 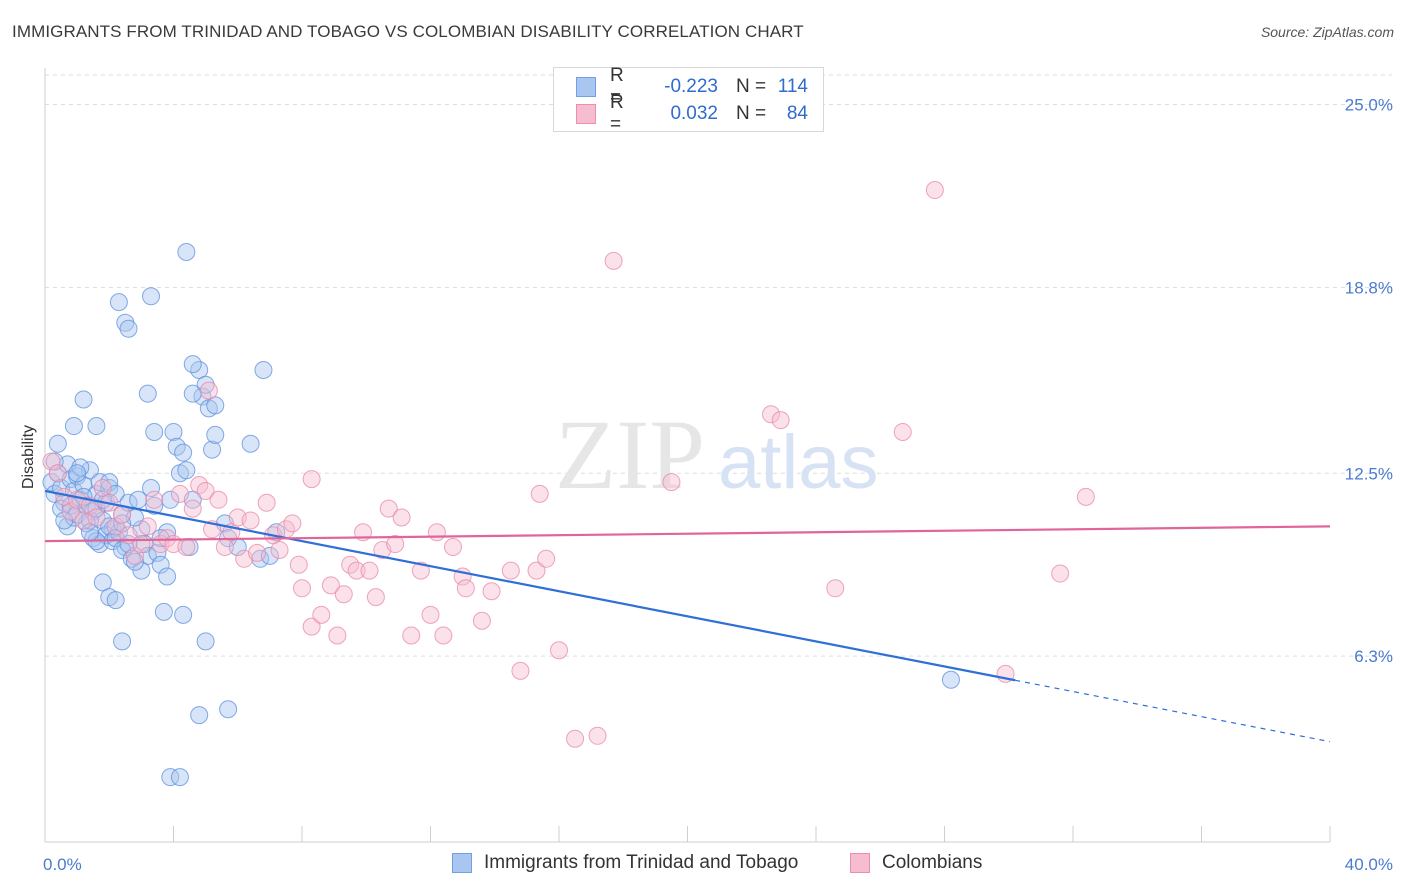 I want to click on y-axis-label: Disability, so click(x=28, y=457).